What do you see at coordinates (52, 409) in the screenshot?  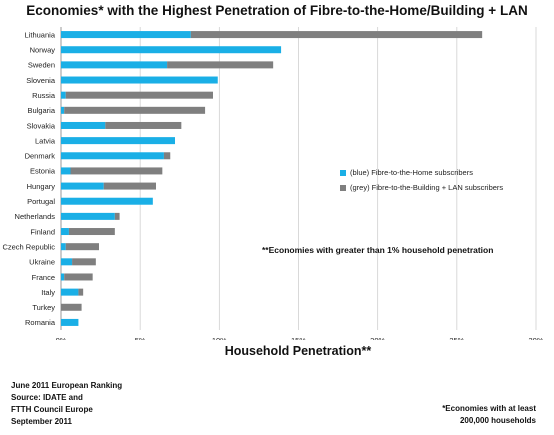 I see `footnote-line: FTTH Council Europe` at bounding box center [52, 409].